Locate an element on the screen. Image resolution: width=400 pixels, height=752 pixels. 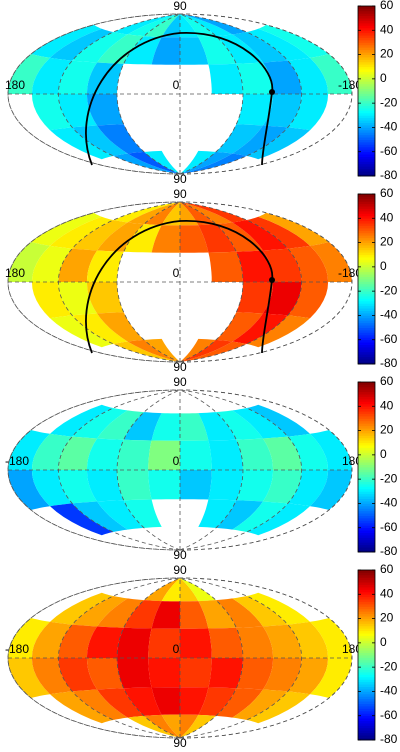
colorbar-tick-label: -60 is located at coordinates (389, 151).